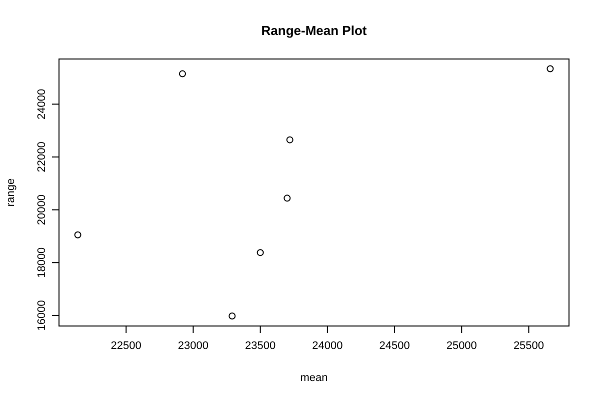  I want to click on y-tick-label: 16000, so click(42, 315).